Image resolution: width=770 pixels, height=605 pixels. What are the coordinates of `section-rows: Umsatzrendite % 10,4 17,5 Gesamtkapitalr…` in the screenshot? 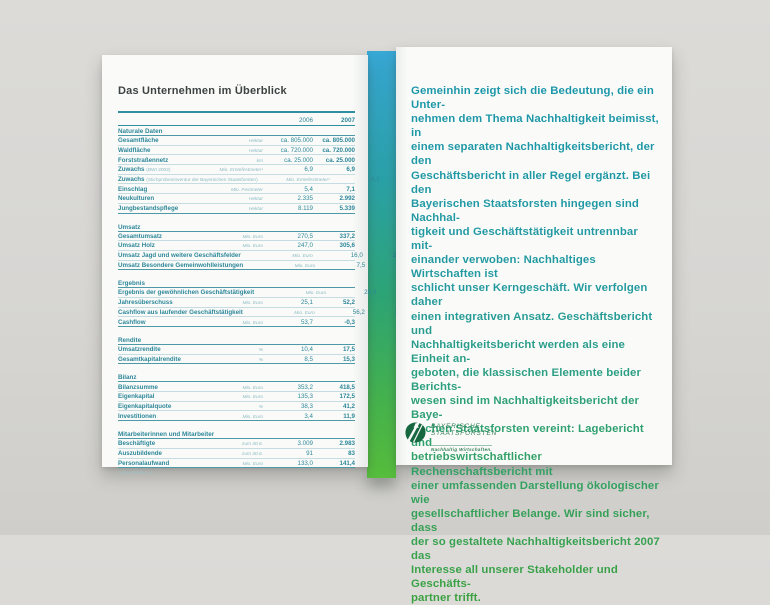 It's located at (236, 355).